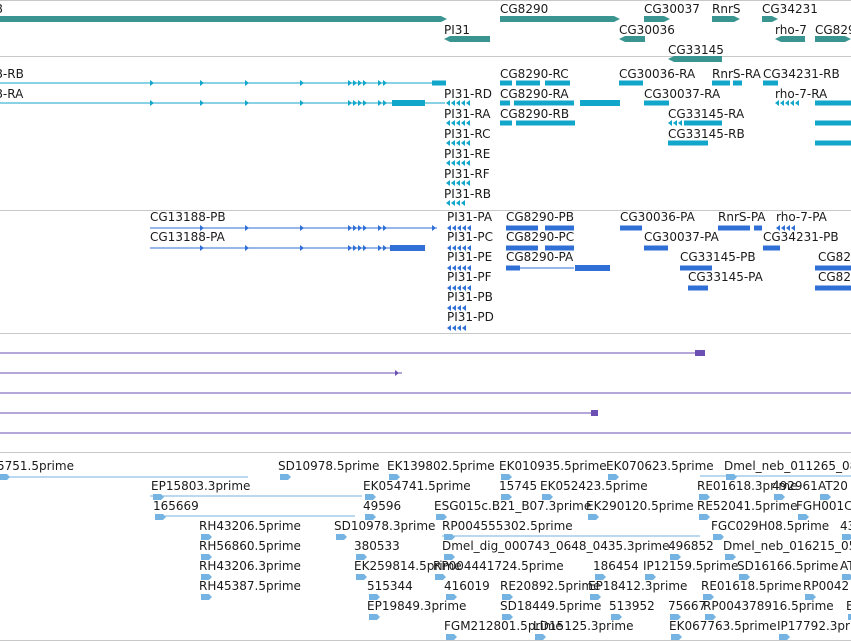 This screenshot has width=851, height=642. What do you see at coordinates (560, 19) in the screenshot?
I see `gene-cg8290-arrow` at bounding box center [560, 19].